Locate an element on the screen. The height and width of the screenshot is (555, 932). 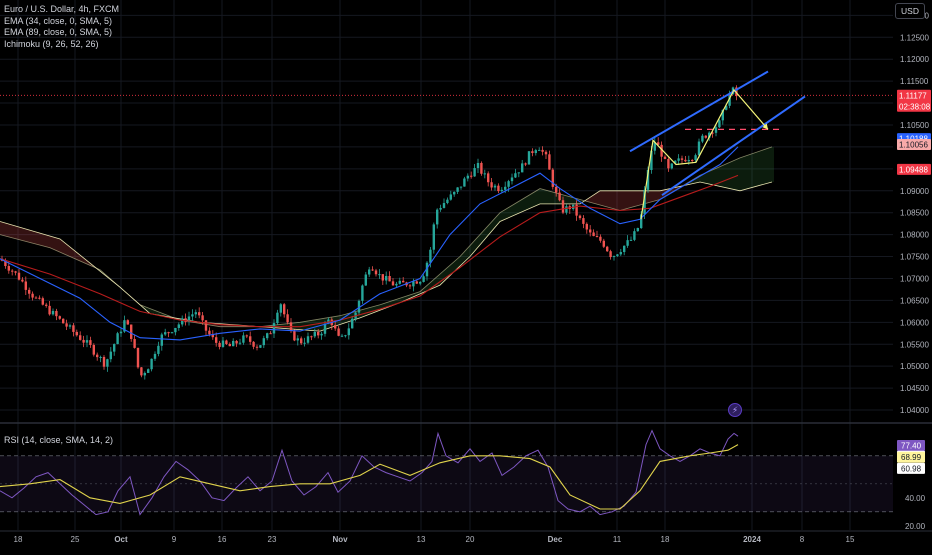
time-tick-label: 16 is located at coordinates (222, 539).